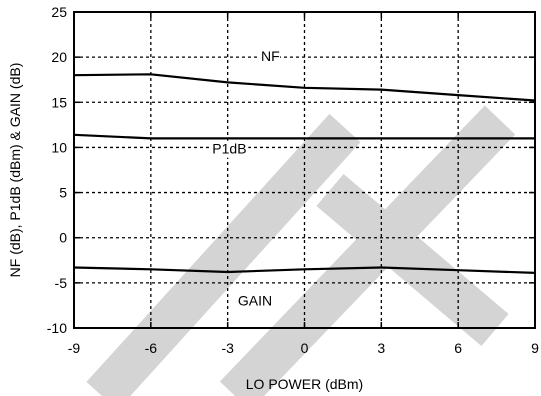 This screenshot has width=541, height=396. Describe the element at coordinates (15, 170) in the screenshot. I see `y-axis-label: NF (dB), P1dB (dBm) & GAIN (dB)` at that location.